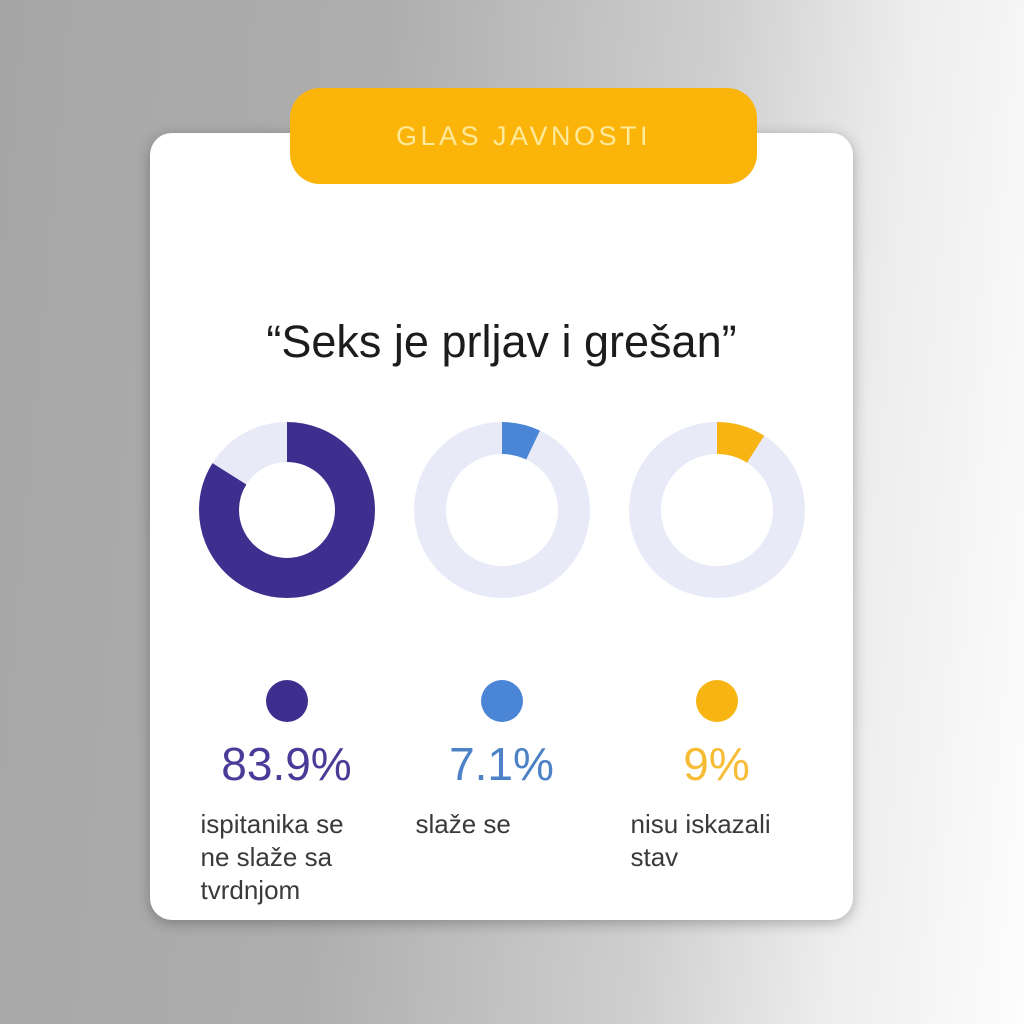 This screenshot has width=1024, height=1024. Describe the element at coordinates (501, 342) in the screenshot. I see `page-title: “Seks je prljav i grešan”` at that location.